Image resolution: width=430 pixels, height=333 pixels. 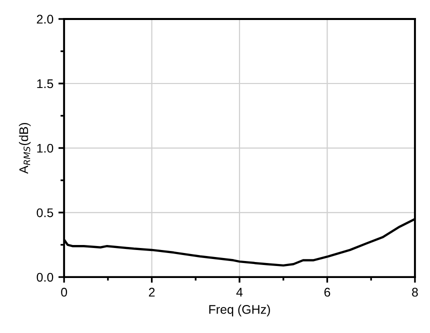 I want to click on y-axis-title: A$_{RMS}$(dB), so click(x=24, y=148).